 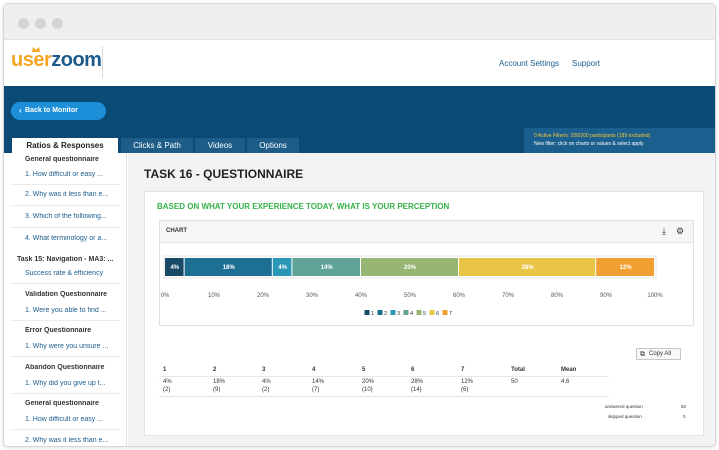 I want to click on bar-data-label: 12%, so click(x=626, y=268).